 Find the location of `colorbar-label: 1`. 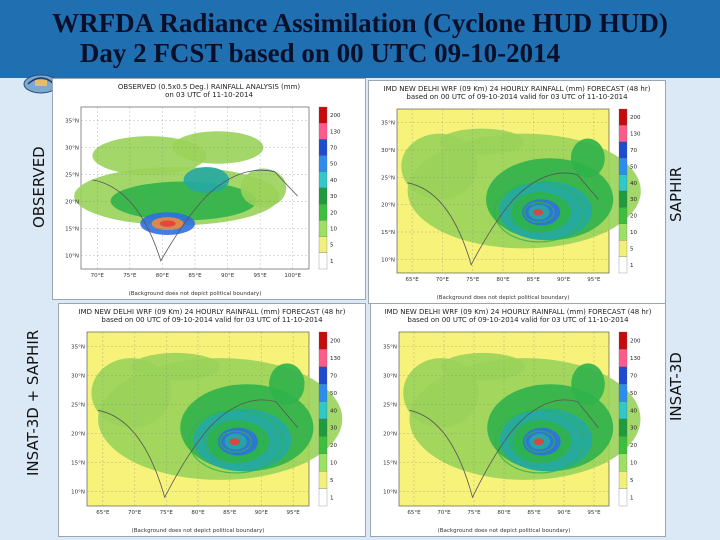

colorbar-label: 1 is located at coordinates (632, 266).